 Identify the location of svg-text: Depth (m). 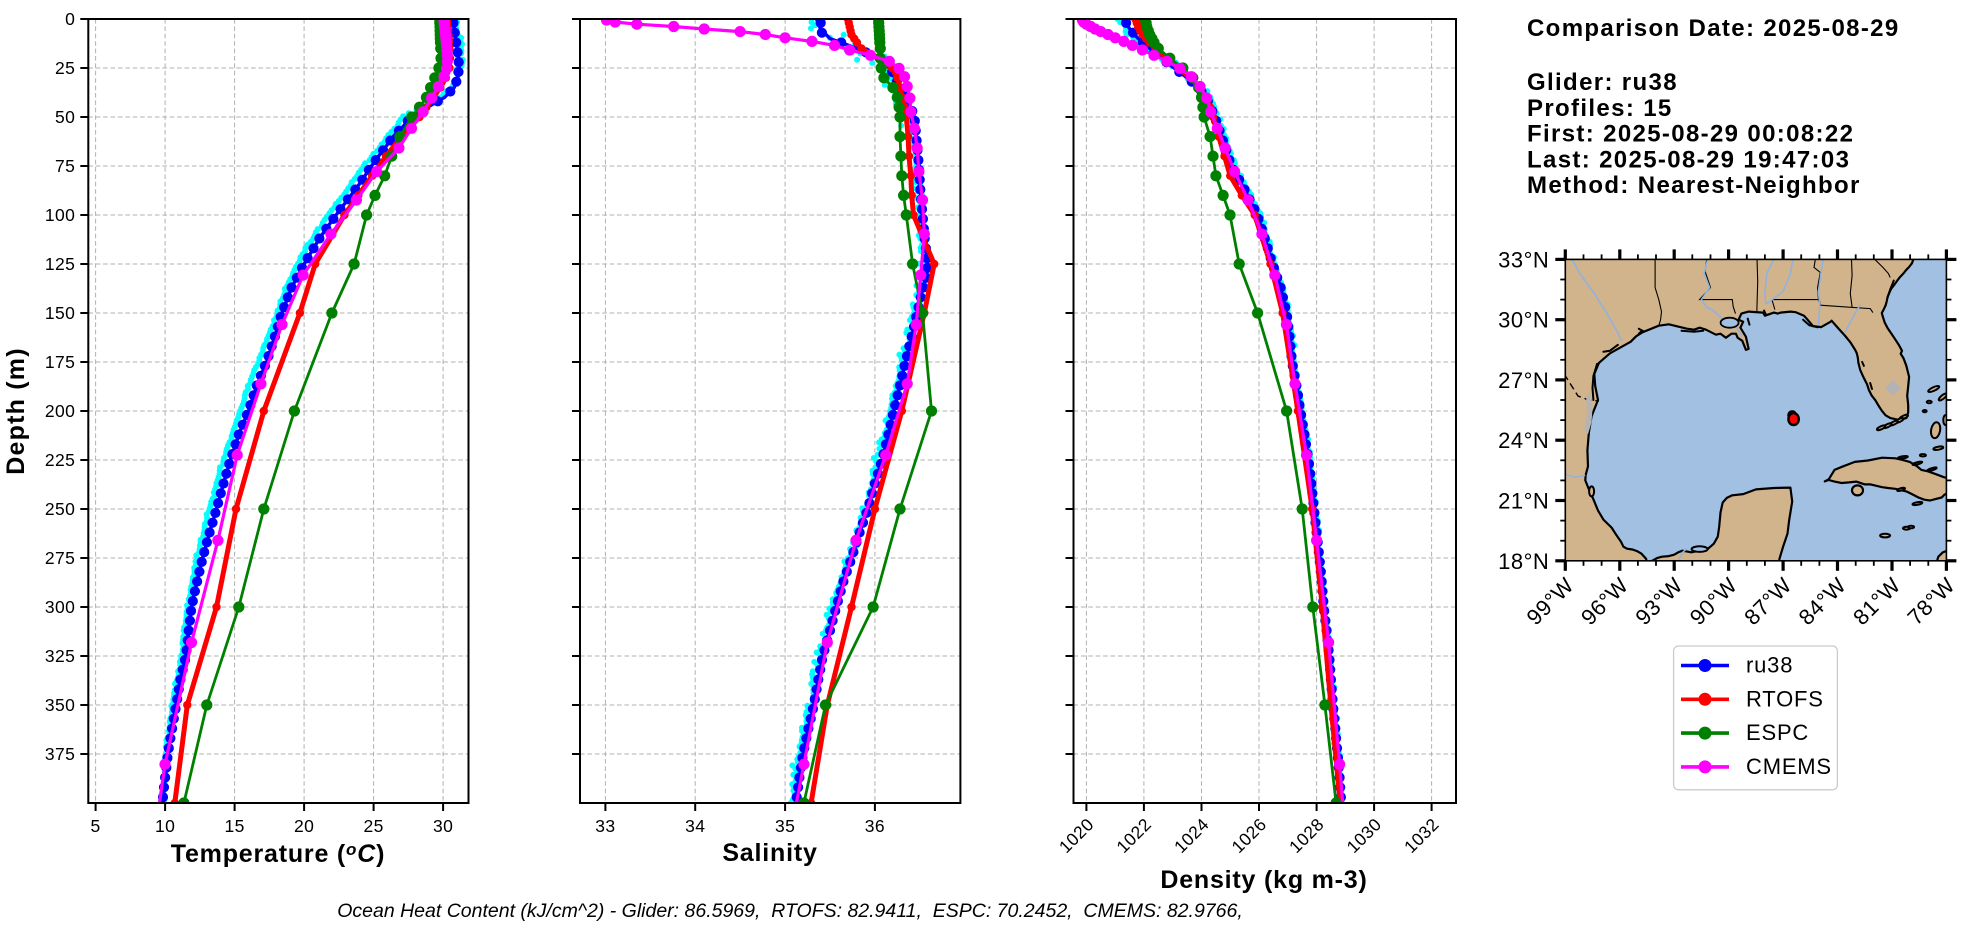
(16, 410).